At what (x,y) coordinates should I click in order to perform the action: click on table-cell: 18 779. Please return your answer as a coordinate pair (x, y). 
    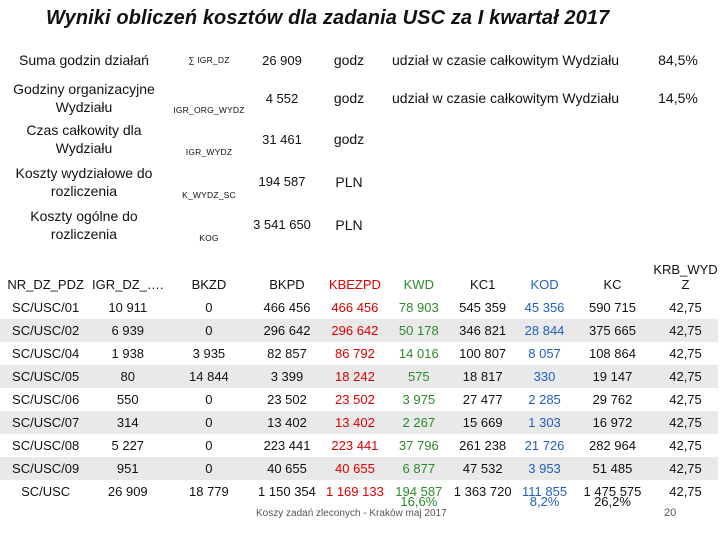
    Looking at the image, I should click on (209, 491).